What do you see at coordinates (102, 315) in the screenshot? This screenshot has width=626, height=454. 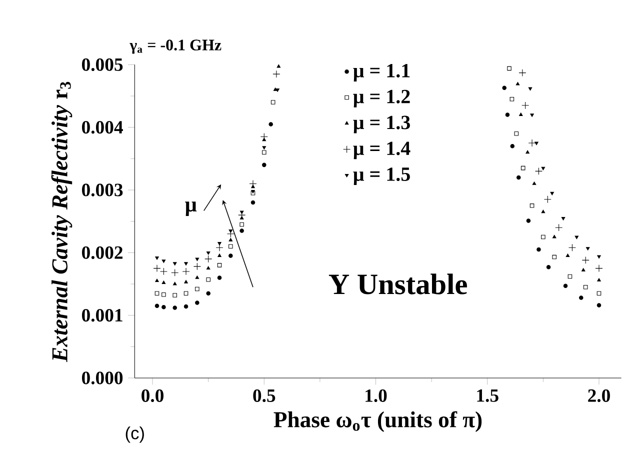 I see `y-tick-label: 0.001` at bounding box center [102, 315].